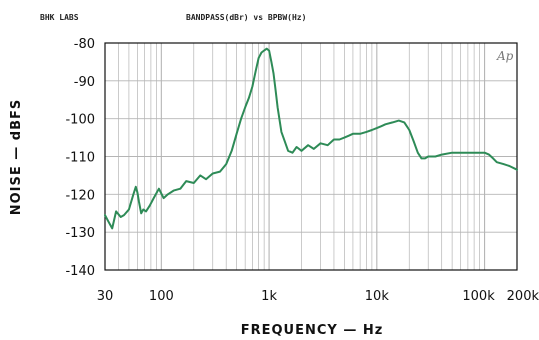 This screenshot has width=539, height=340. I want to click on x-tick-label: 100, so click(161, 296).